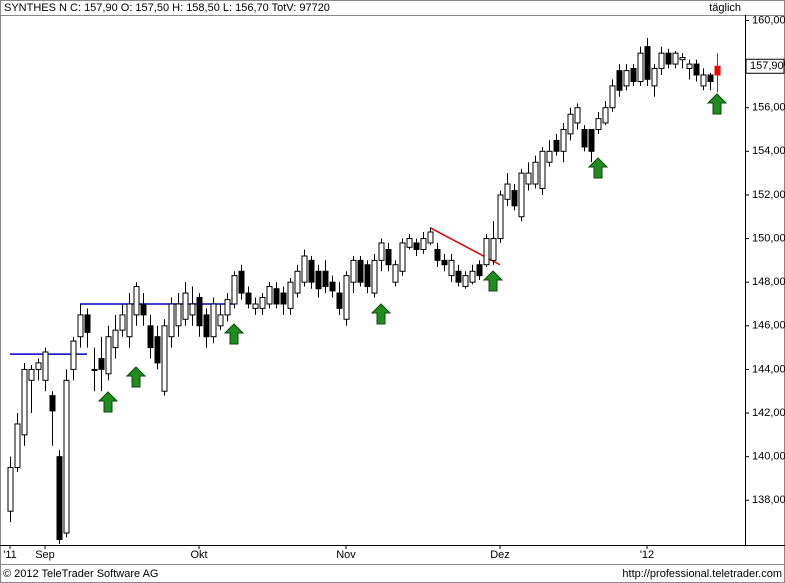  Describe the element at coordinates (647, 555) in the screenshot. I see `x-tick-label: '12` at that location.